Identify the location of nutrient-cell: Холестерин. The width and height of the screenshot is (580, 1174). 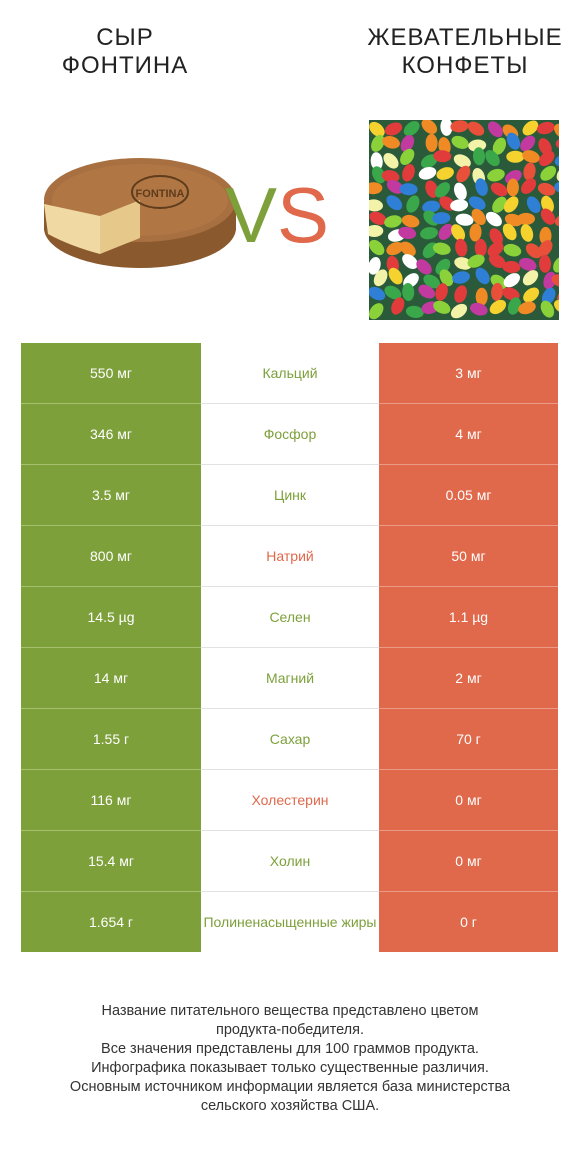
(290, 800).